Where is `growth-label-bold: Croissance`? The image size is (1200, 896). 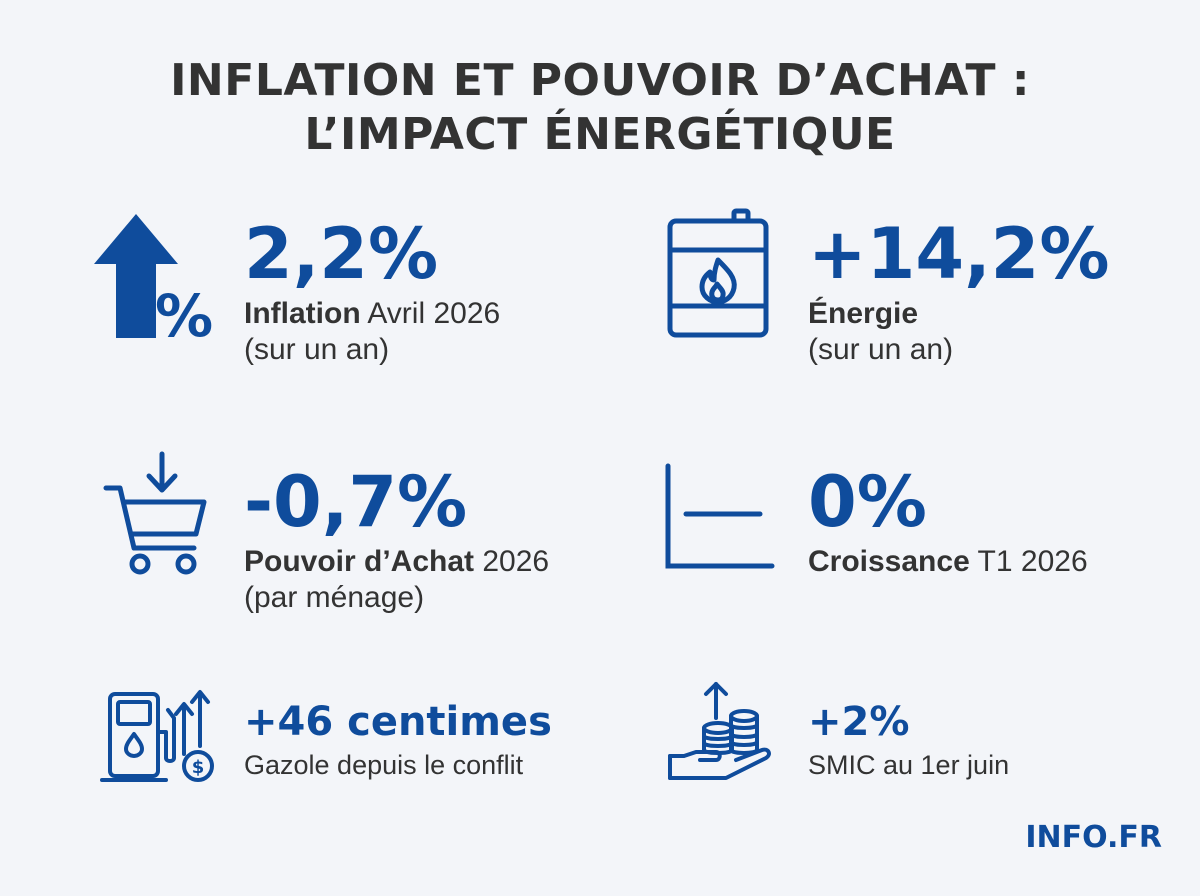
growth-label-bold: Croissance is located at coordinates (889, 561).